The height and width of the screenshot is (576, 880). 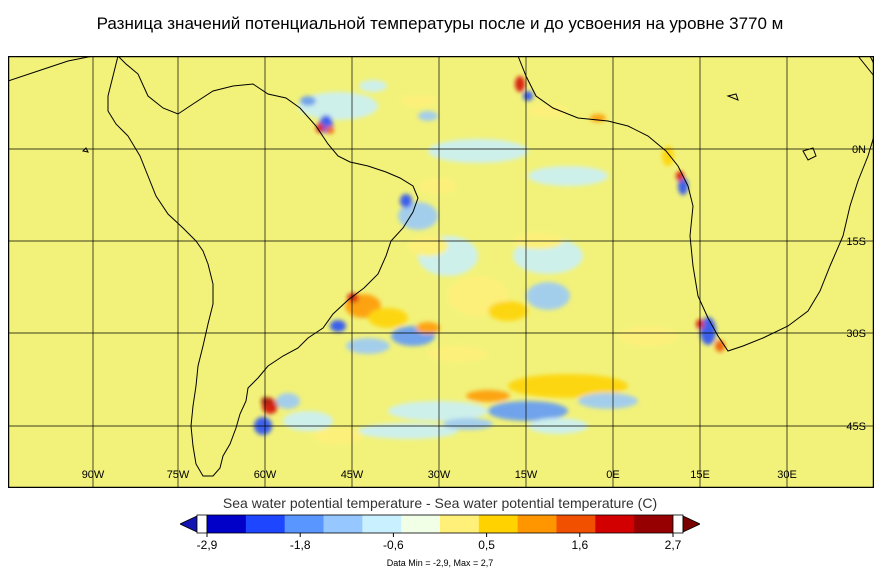 What do you see at coordinates (856, 242) in the screenshot?
I see `latitude-label: 15S` at bounding box center [856, 242].